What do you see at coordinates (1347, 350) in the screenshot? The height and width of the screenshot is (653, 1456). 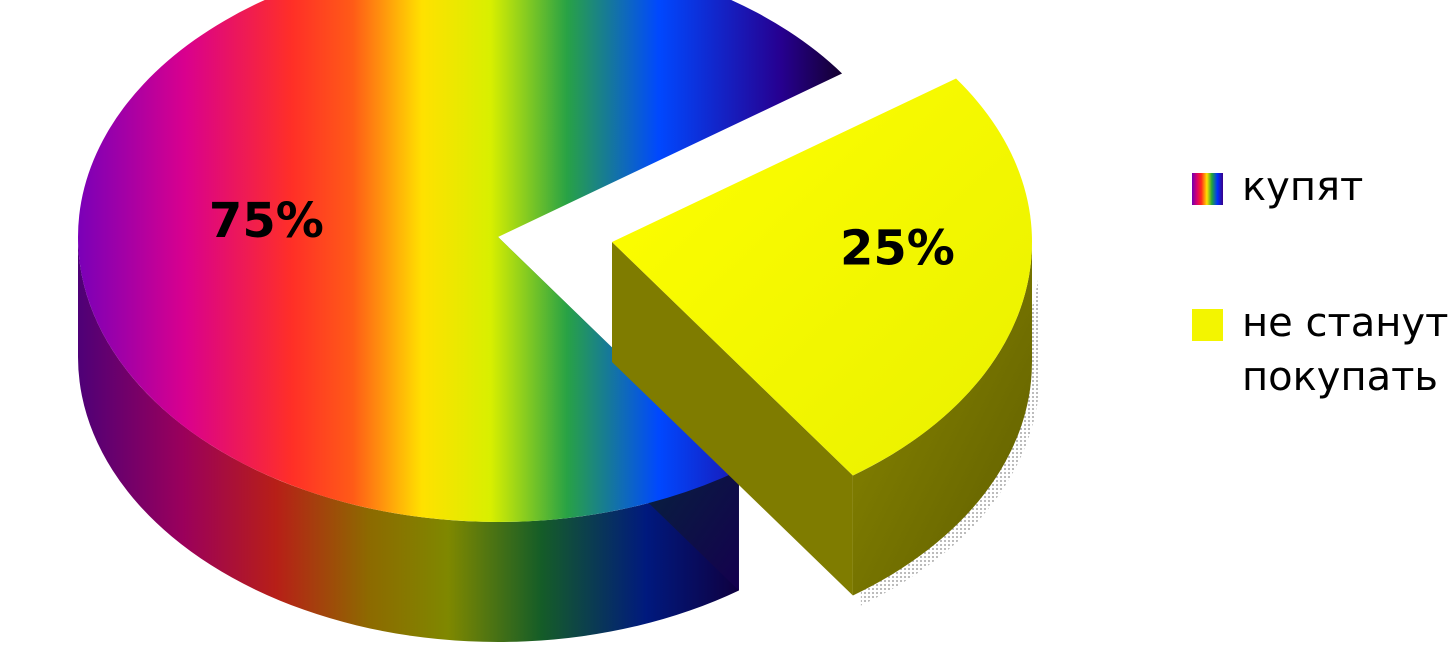 I see `legend-label-ne-stanut-pokupat: не станут покупать` at bounding box center [1347, 350].